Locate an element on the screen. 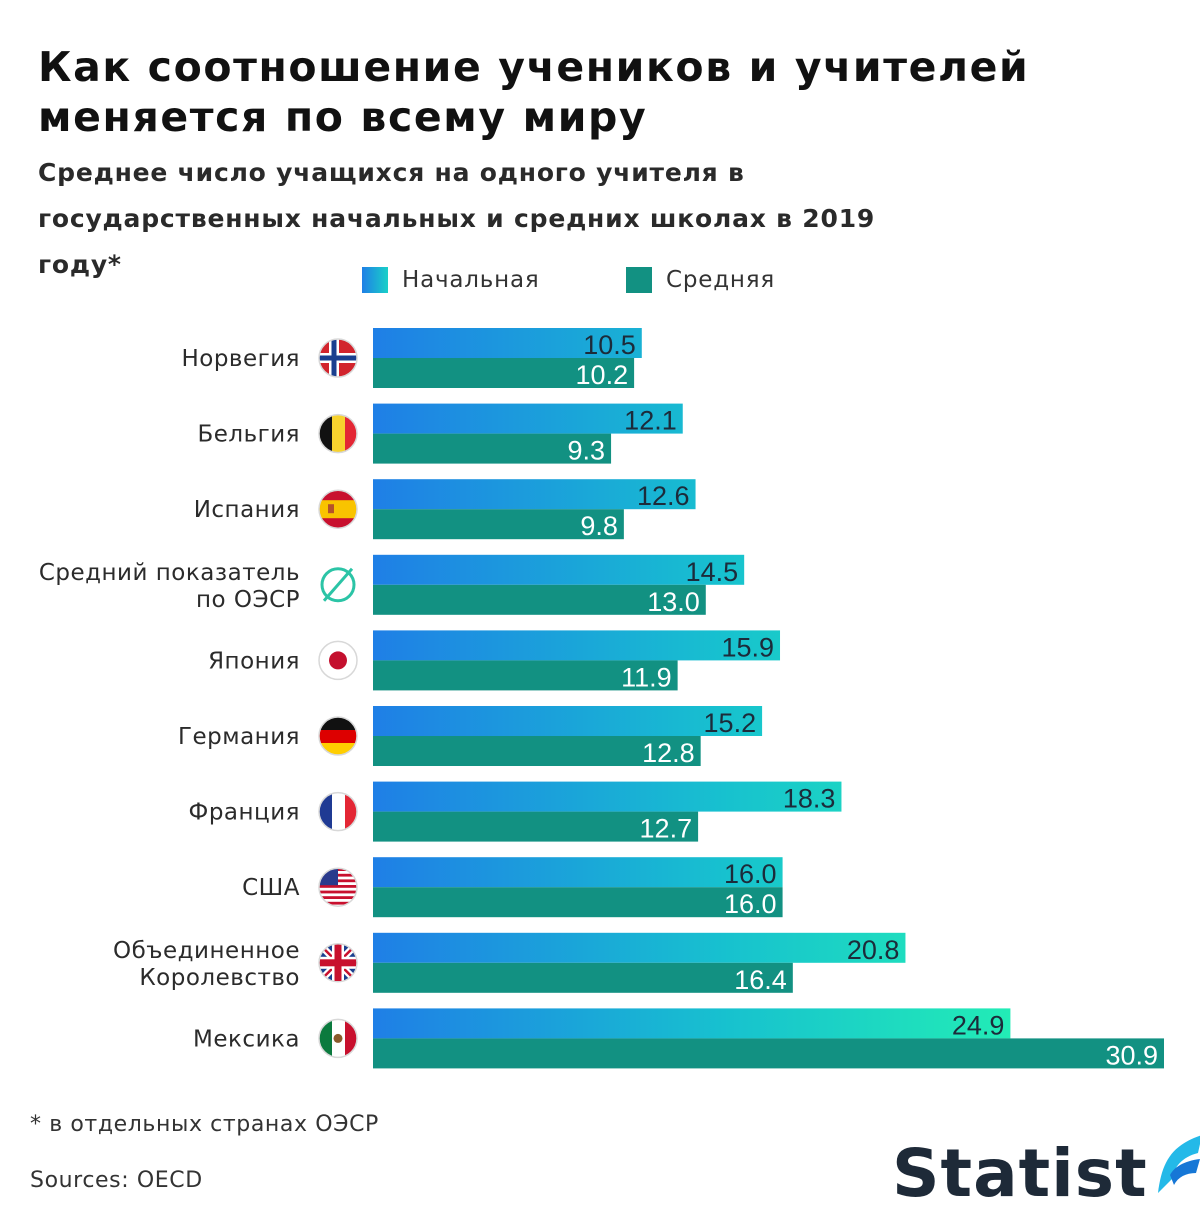  category-label: США is located at coordinates (271, 888).